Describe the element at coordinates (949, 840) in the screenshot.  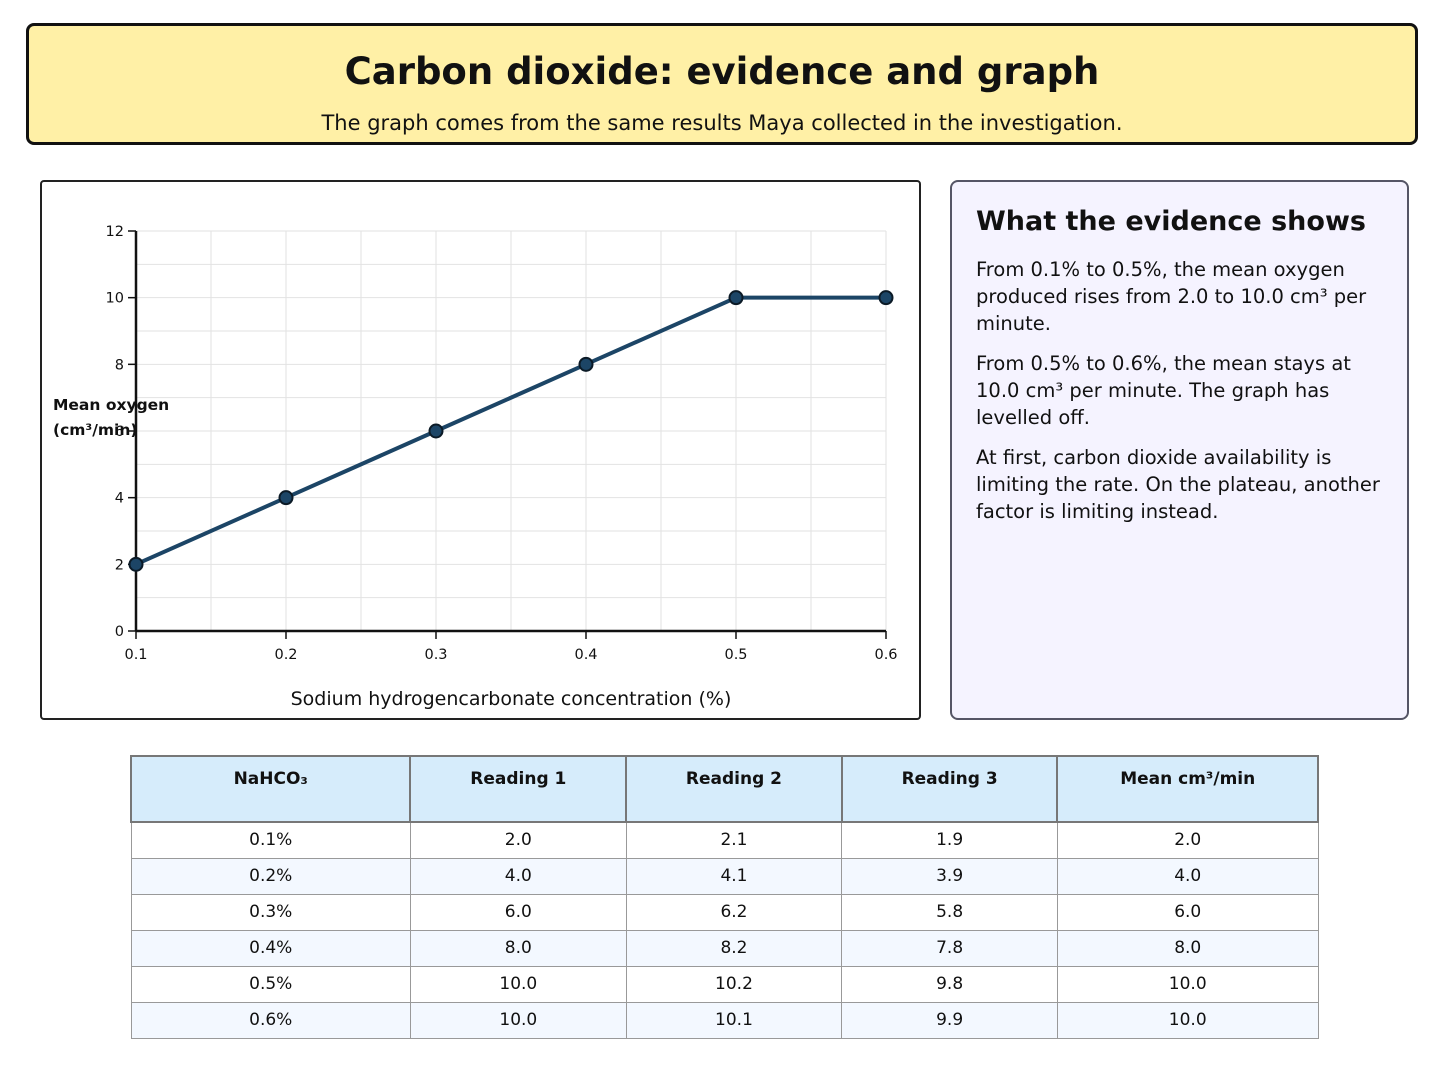
I see `table-cell: 1.9` at that location.